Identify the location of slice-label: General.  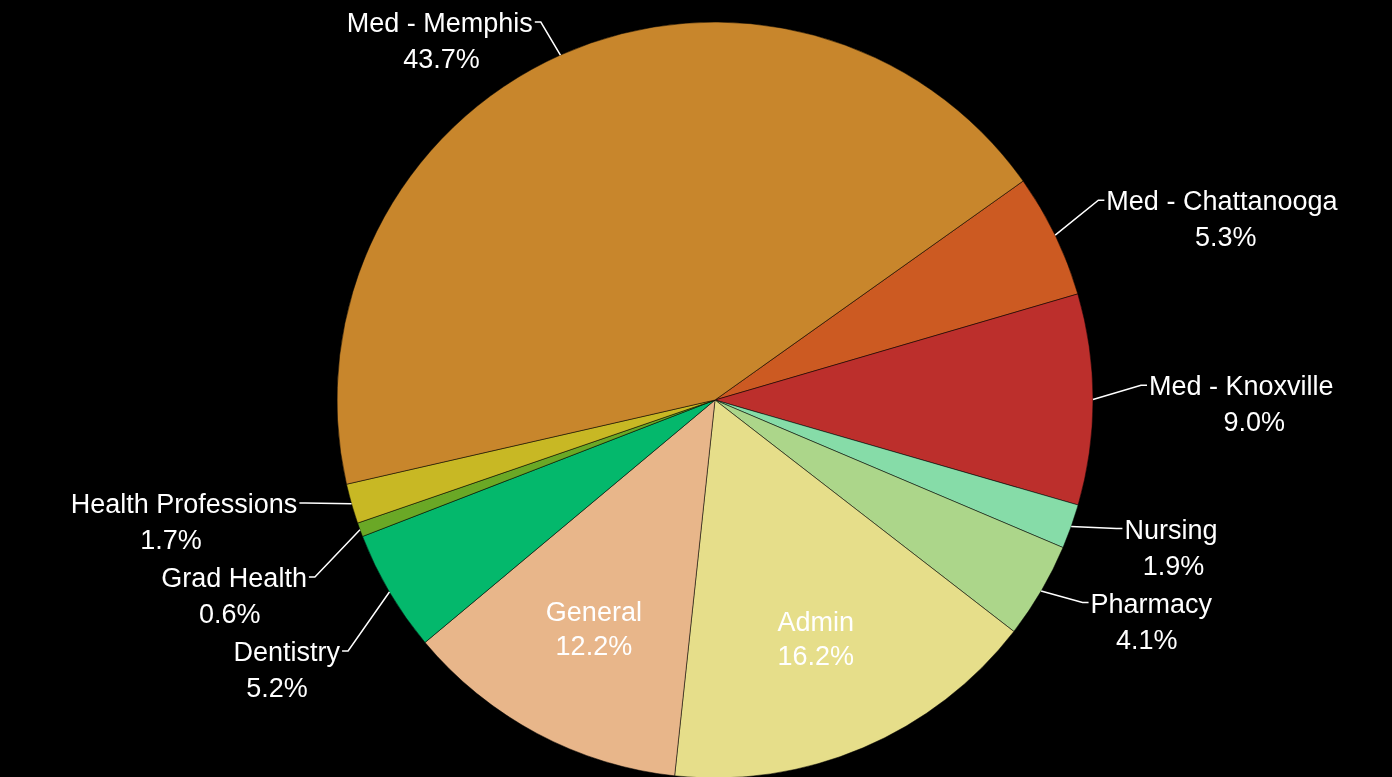
(593, 611).